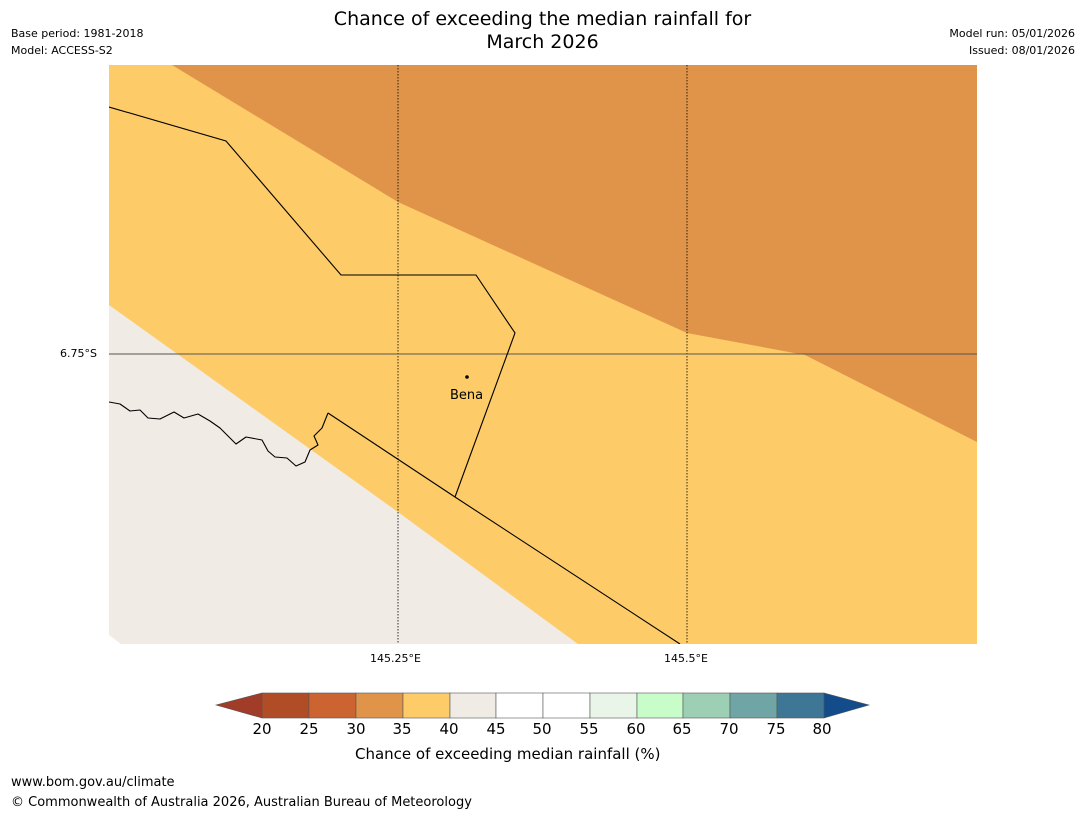 This screenshot has height=816, width=1085. What do you see at coordinates (1021, 50) in the screenshot?
I see `issued-date: Issued: 08/01/2026` at bounding box center [1021, 50].